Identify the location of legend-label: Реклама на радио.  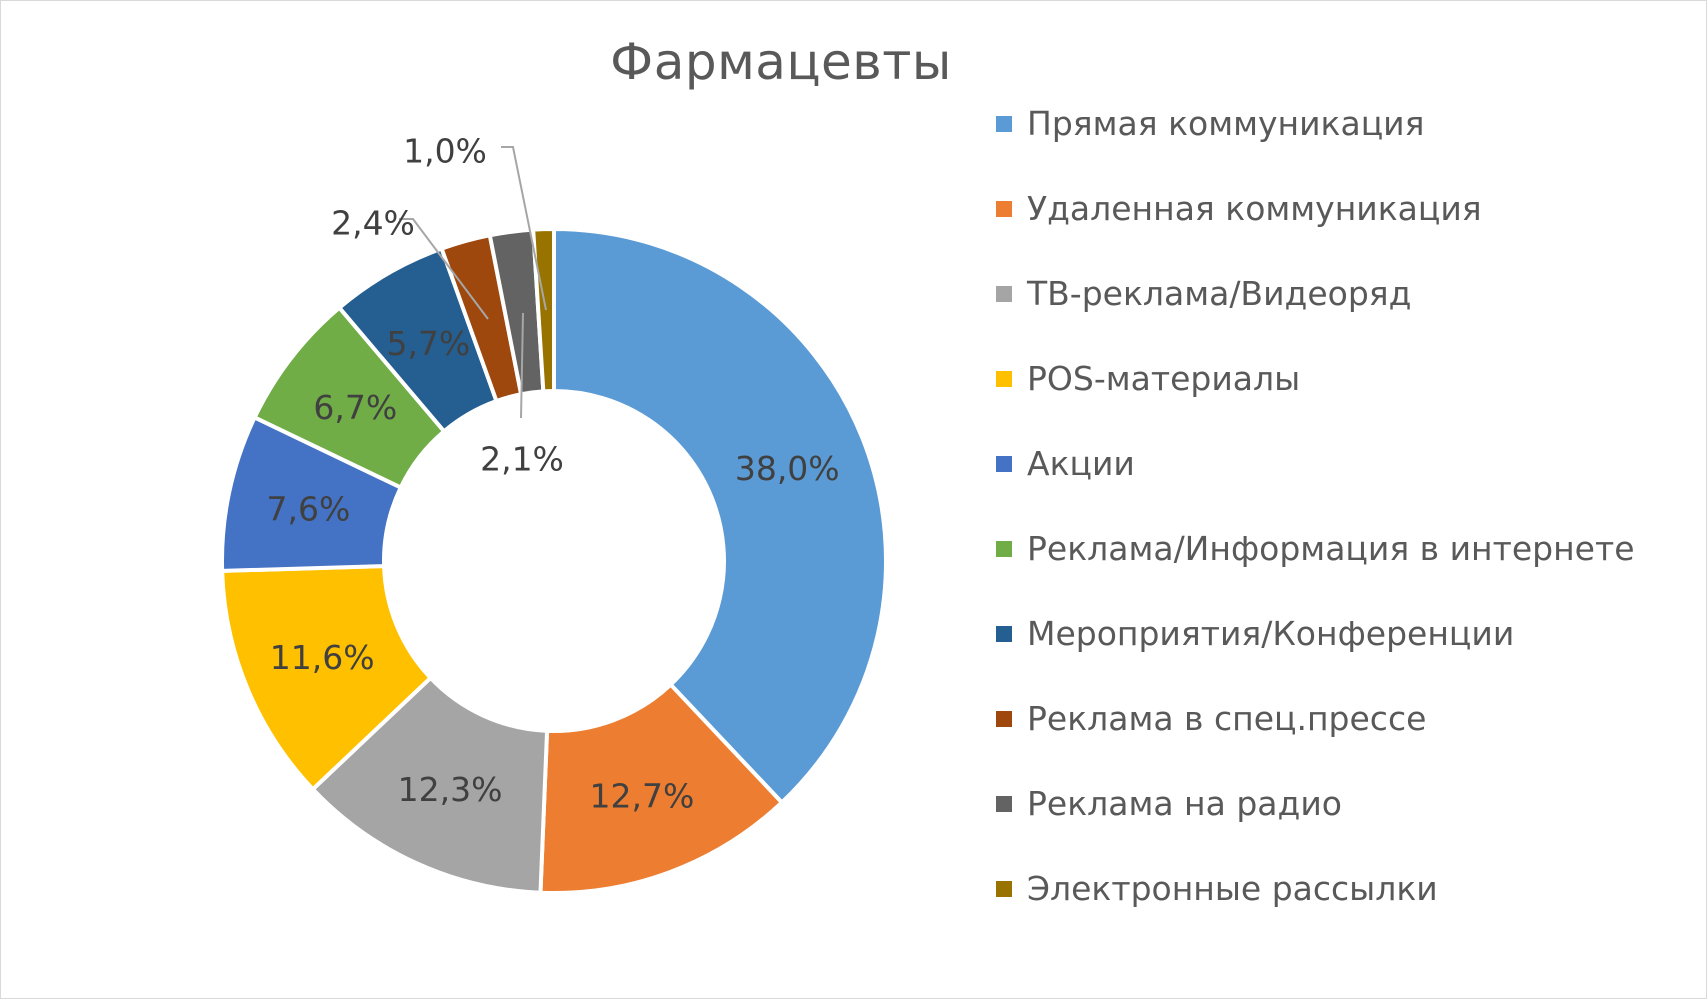
(1184, 803).